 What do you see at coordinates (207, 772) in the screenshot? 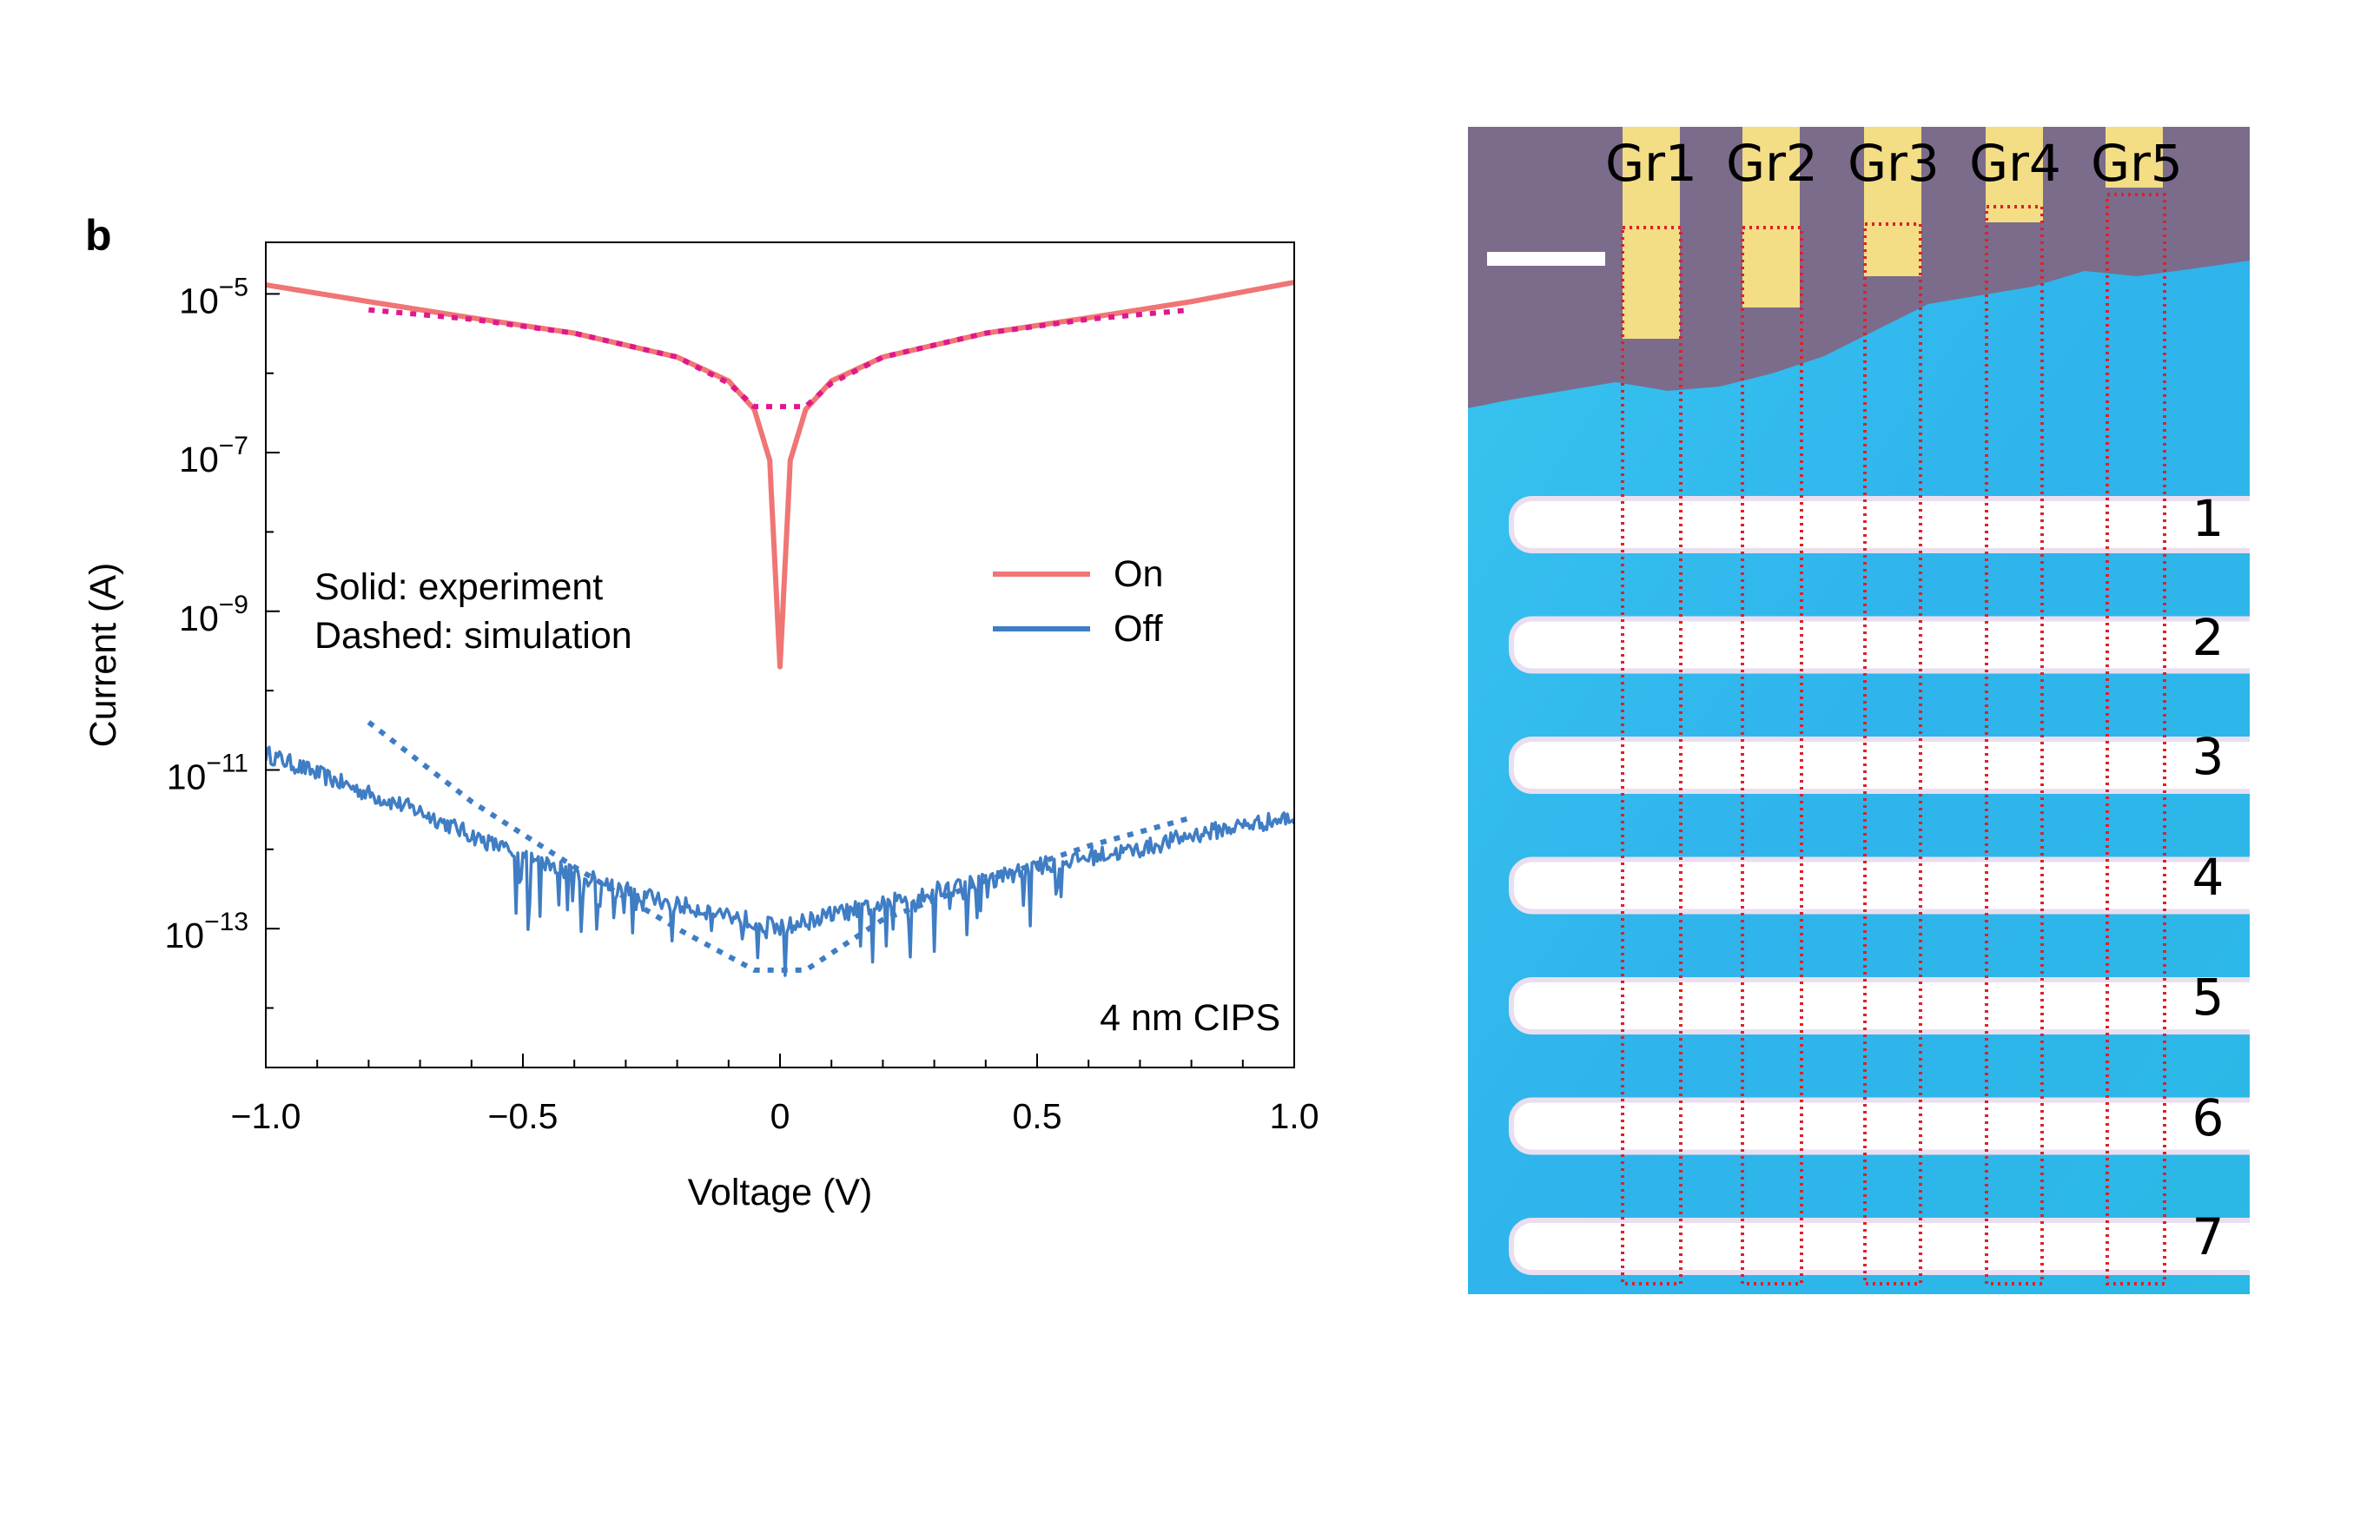
I see `y-tick-label: 10⁻¹¹` at bounding box center [207, 772].